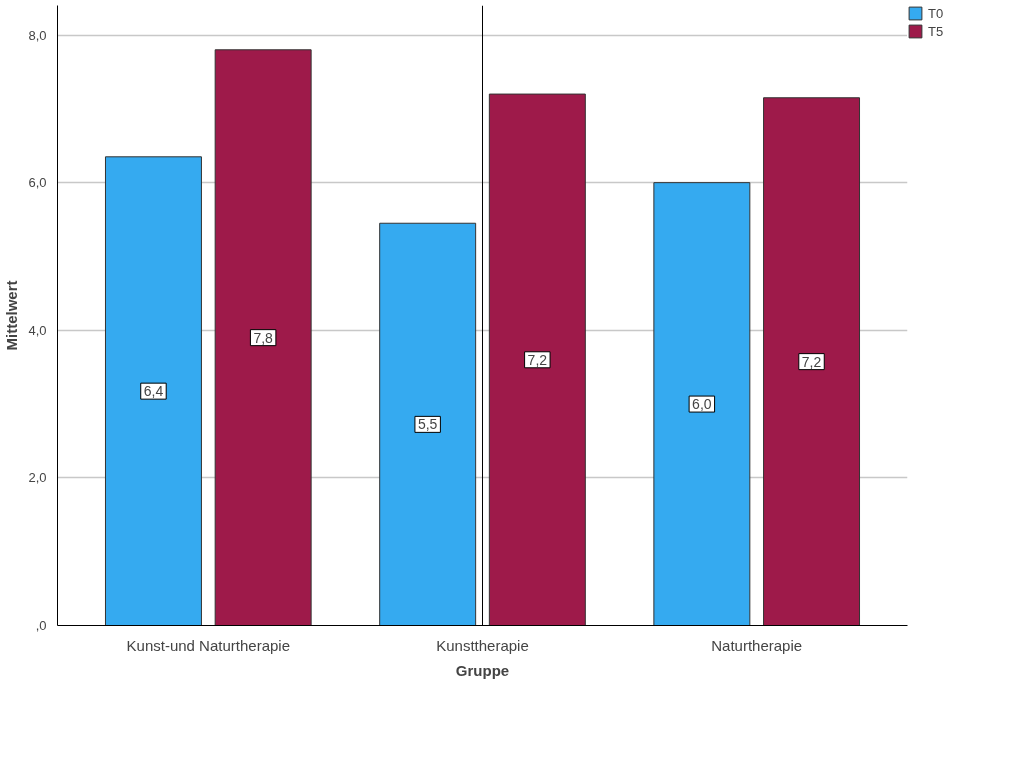 The image size is (1033, 767). What do you see at coordinates (936, 13) in the screenshot?
I see `legend-label: T0` at bounding box center [936, 13].